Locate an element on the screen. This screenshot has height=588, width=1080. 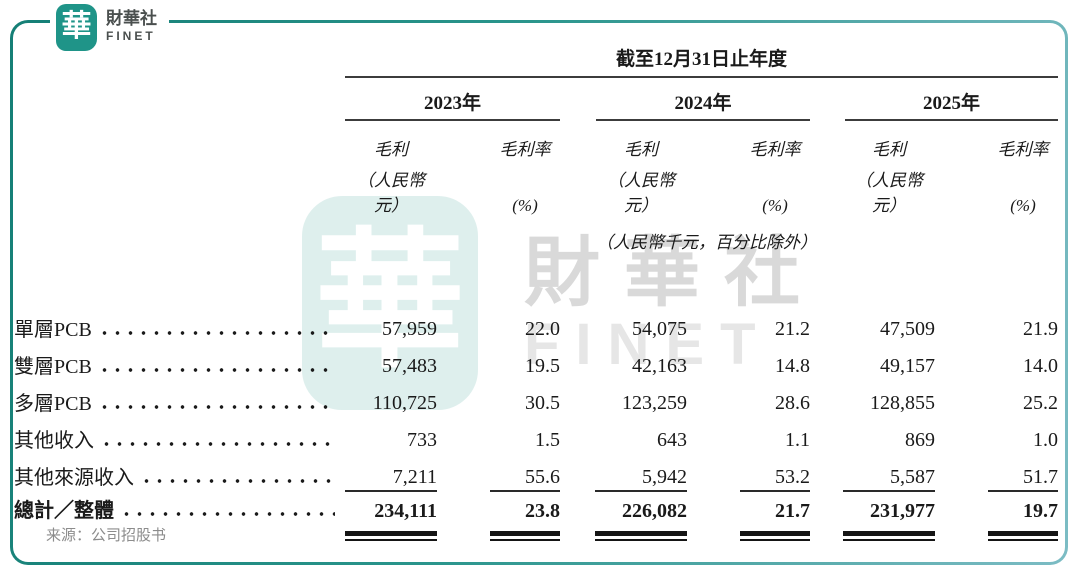
cell-value: 123,259 is located at coordinates (654, 403).